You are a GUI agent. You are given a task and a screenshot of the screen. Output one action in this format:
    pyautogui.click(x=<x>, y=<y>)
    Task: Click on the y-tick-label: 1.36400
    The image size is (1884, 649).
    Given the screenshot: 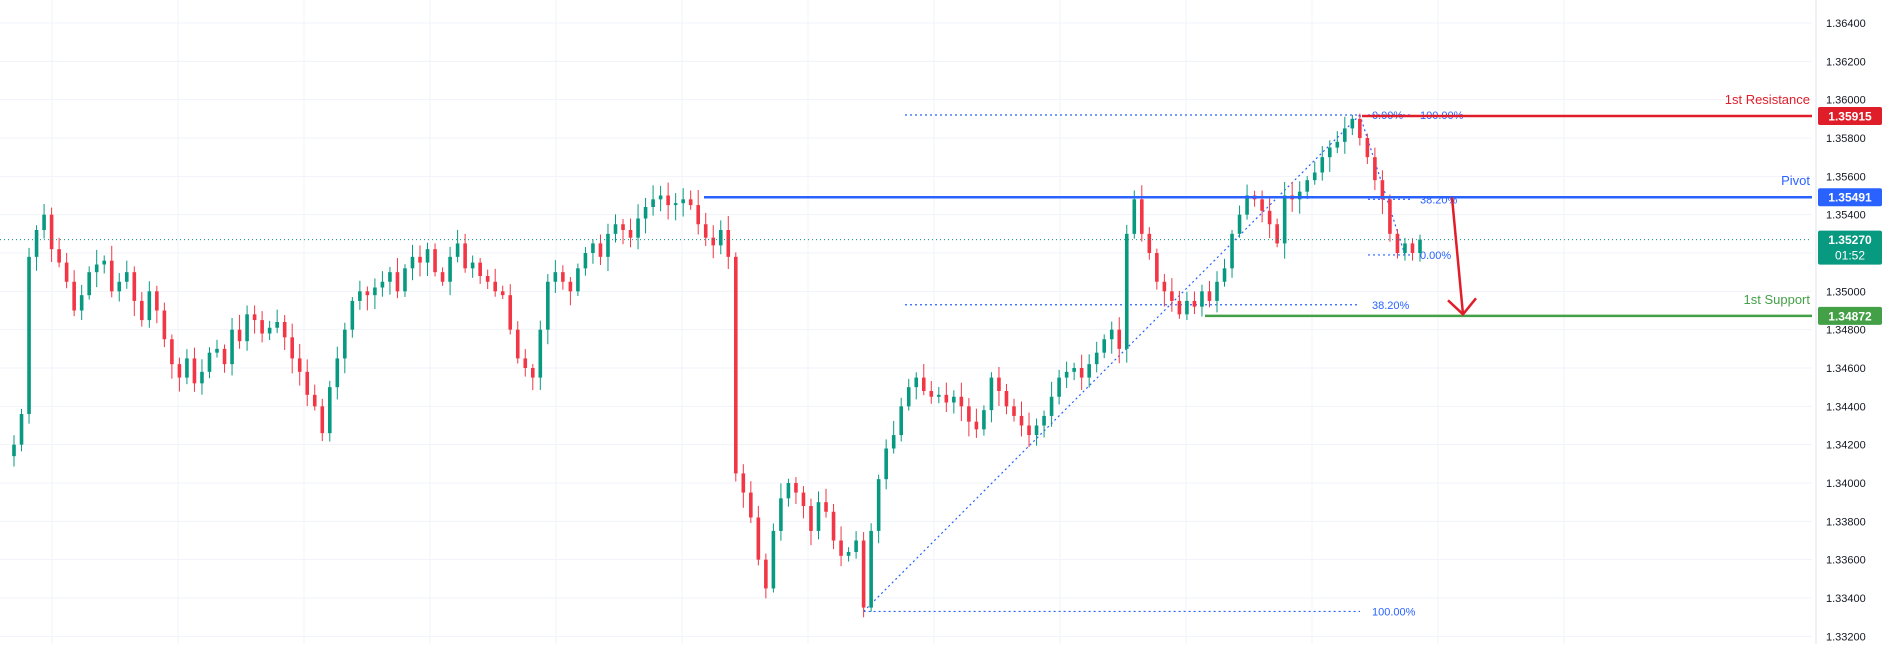 What is the action you would take?
    pyautogui.click(x=1846, y=24)
    